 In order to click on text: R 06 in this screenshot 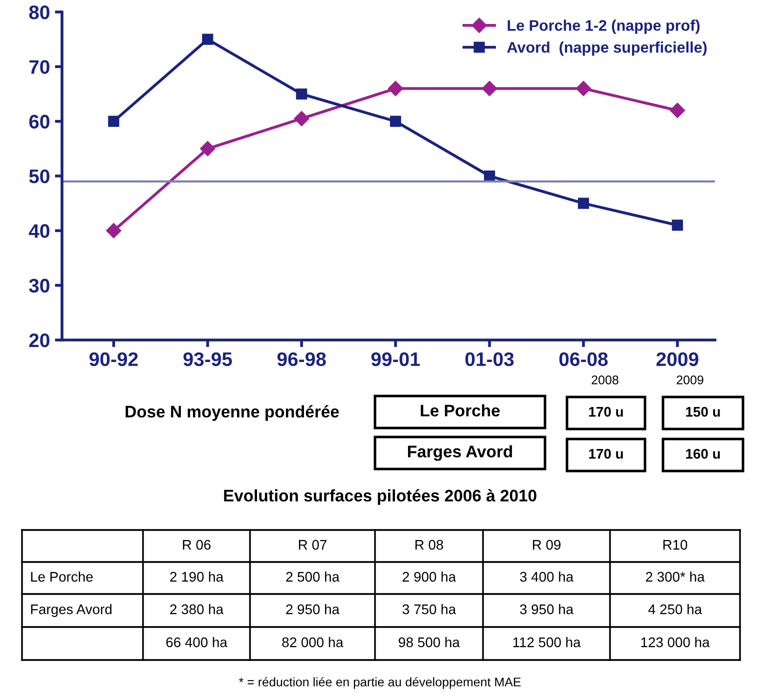, I will do `click(196, 545)`.